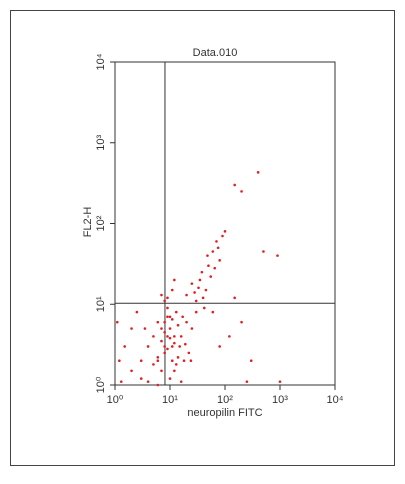 This screenshot has height=484, width=405. I want to click on y-axis-label: FL2-H, so click(88, 222).